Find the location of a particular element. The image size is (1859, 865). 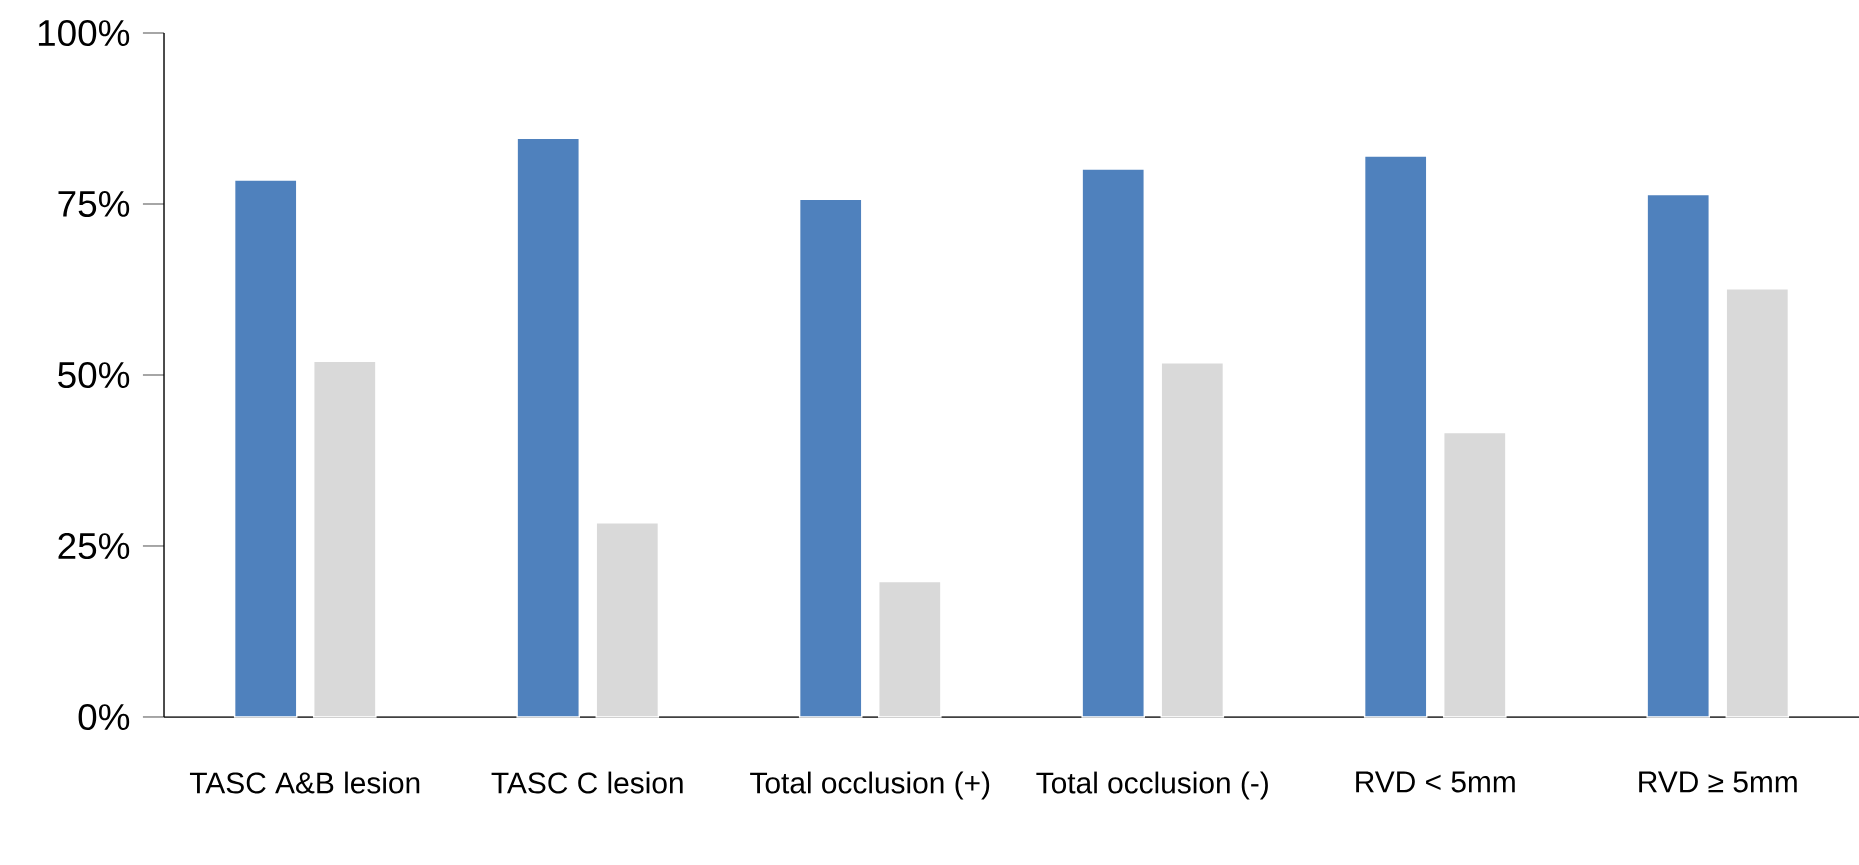

x-tick-label: RVD ≥ 5mm is located at coordinates (1718, 782).